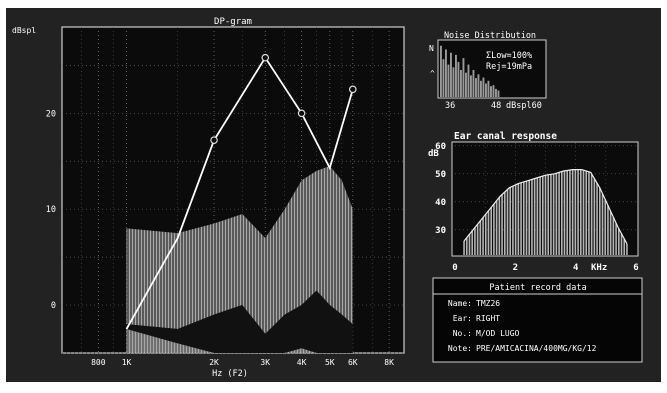 The image size is (667, 393). I want to click on ear-canal-x-tick-label: 6, so click(635, 268).